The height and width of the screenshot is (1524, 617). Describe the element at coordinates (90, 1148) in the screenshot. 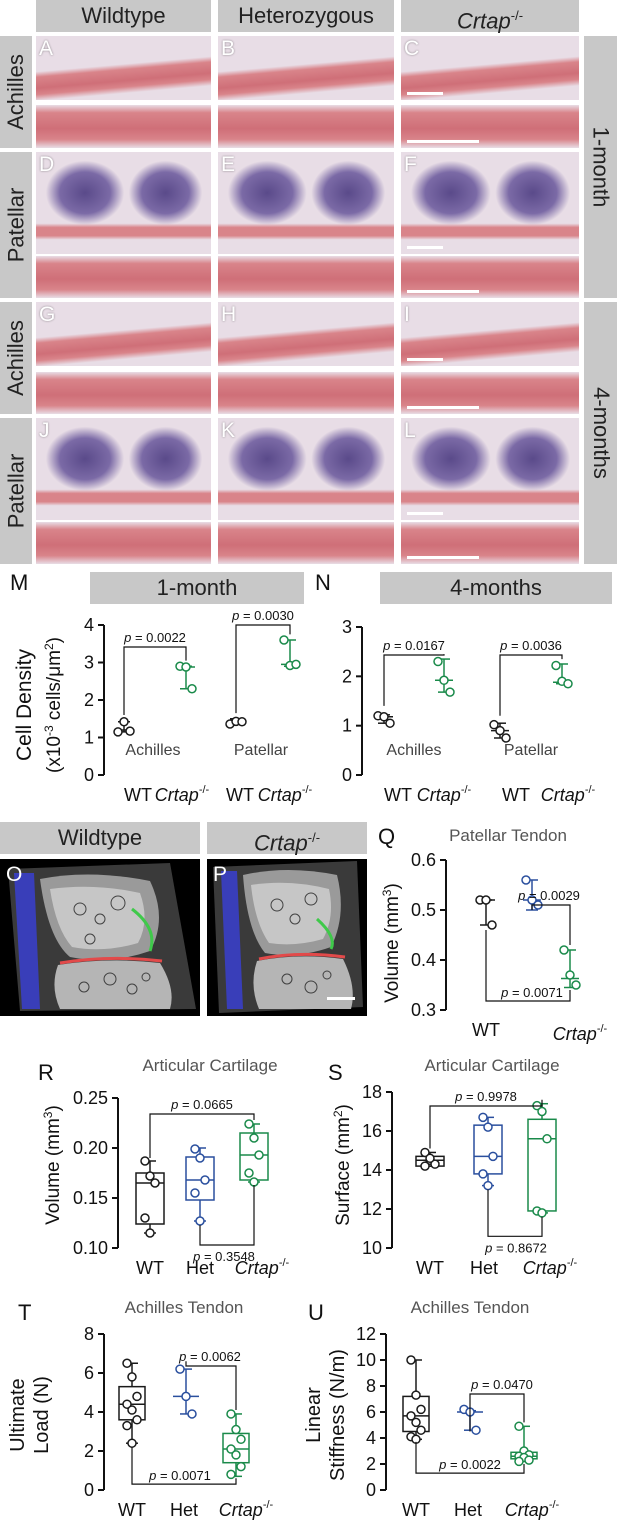

I see `panel-r-ytick-label: 0.20` at that location.